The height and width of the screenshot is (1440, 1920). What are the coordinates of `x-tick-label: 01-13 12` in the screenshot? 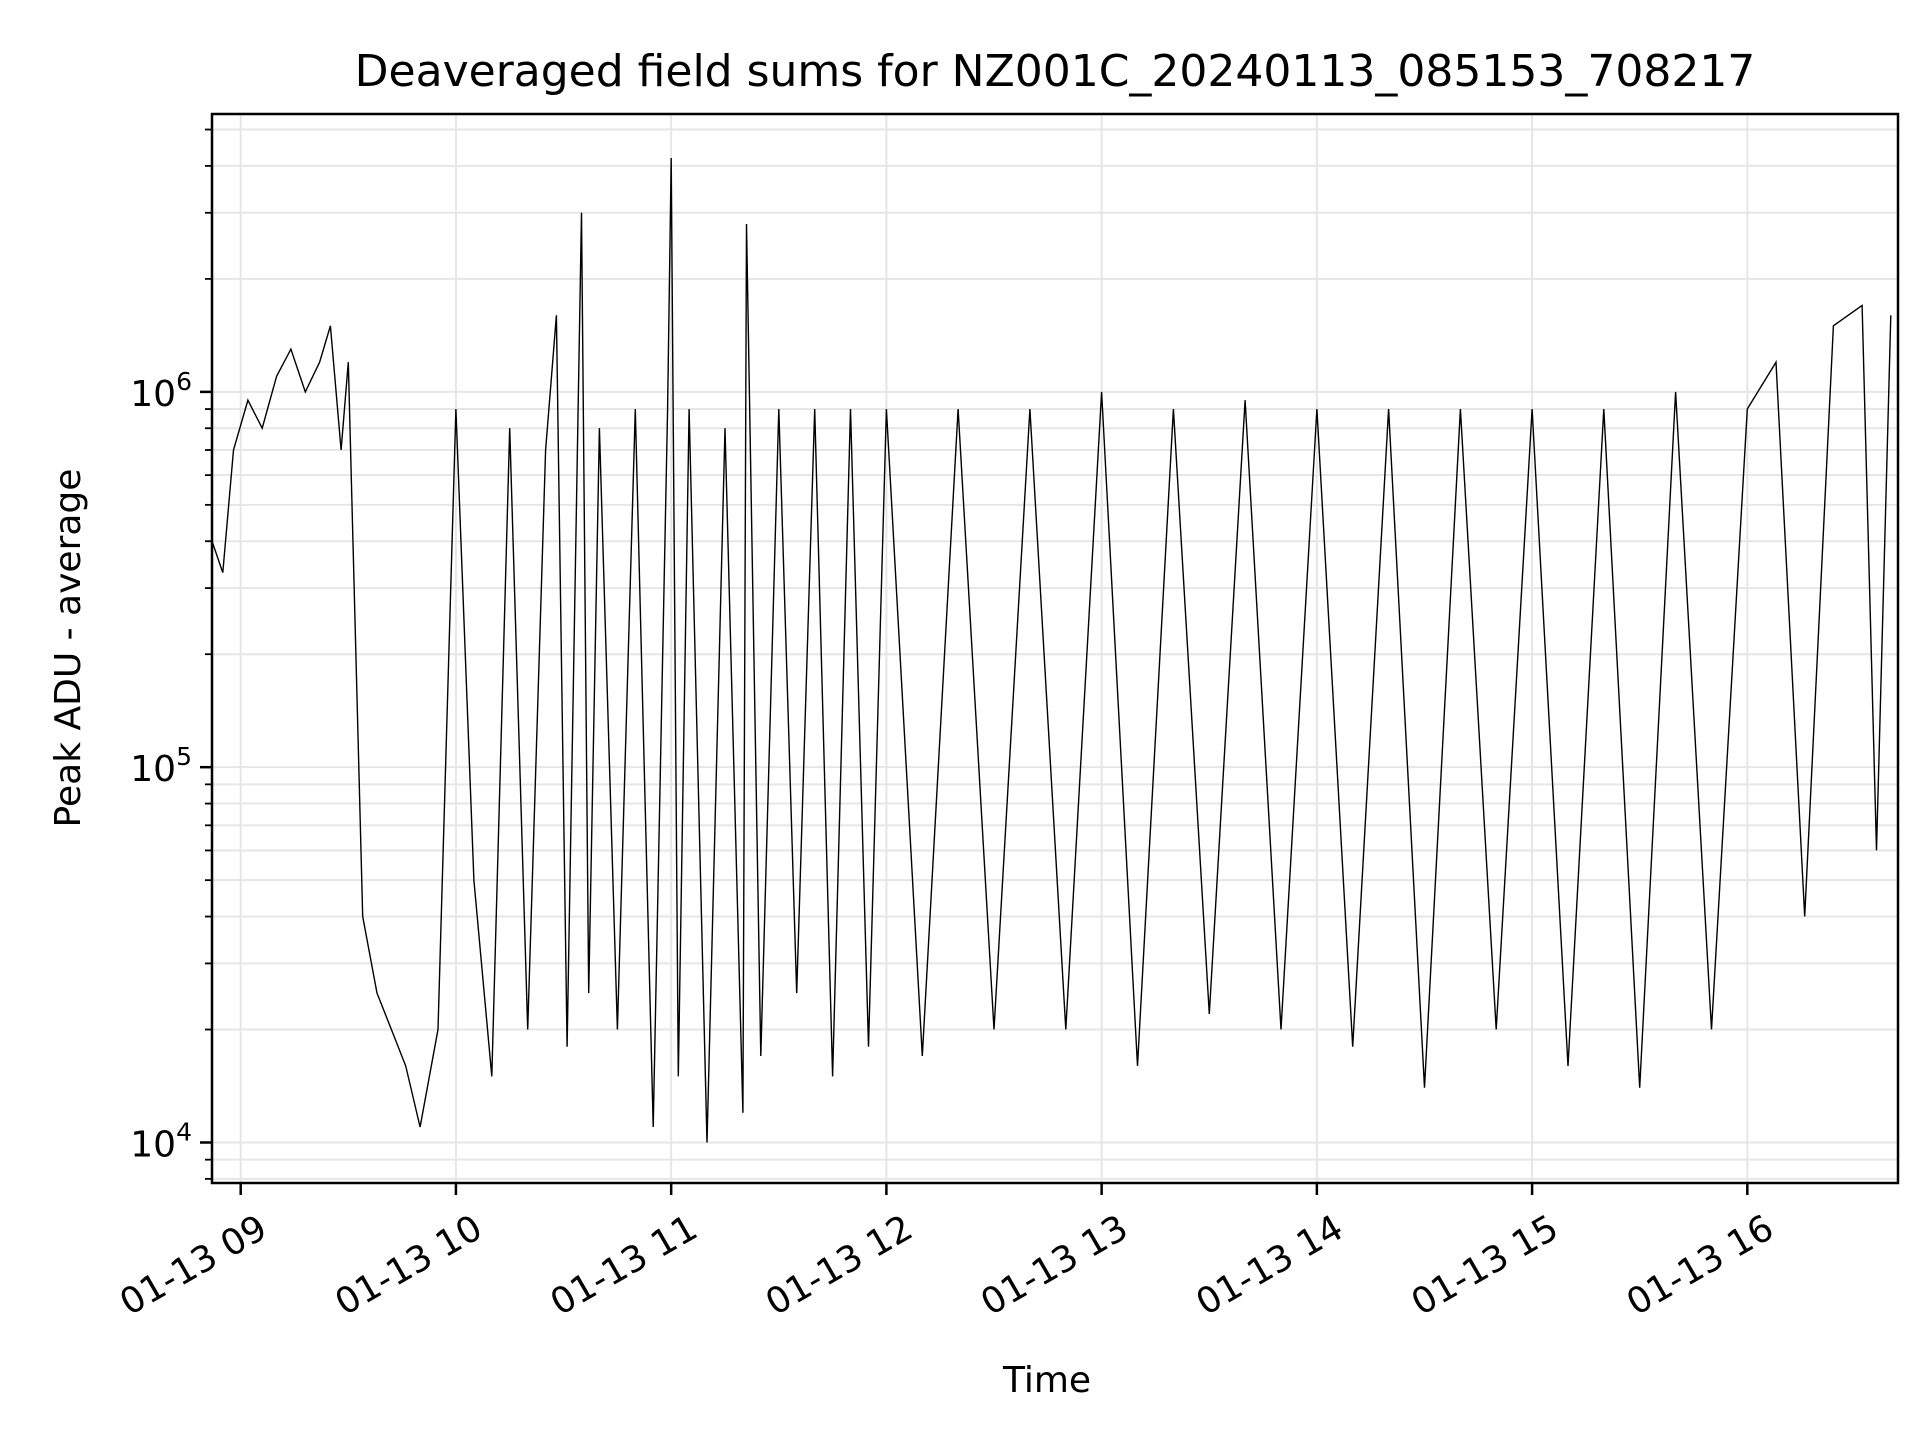 It's located at (839, 1265).